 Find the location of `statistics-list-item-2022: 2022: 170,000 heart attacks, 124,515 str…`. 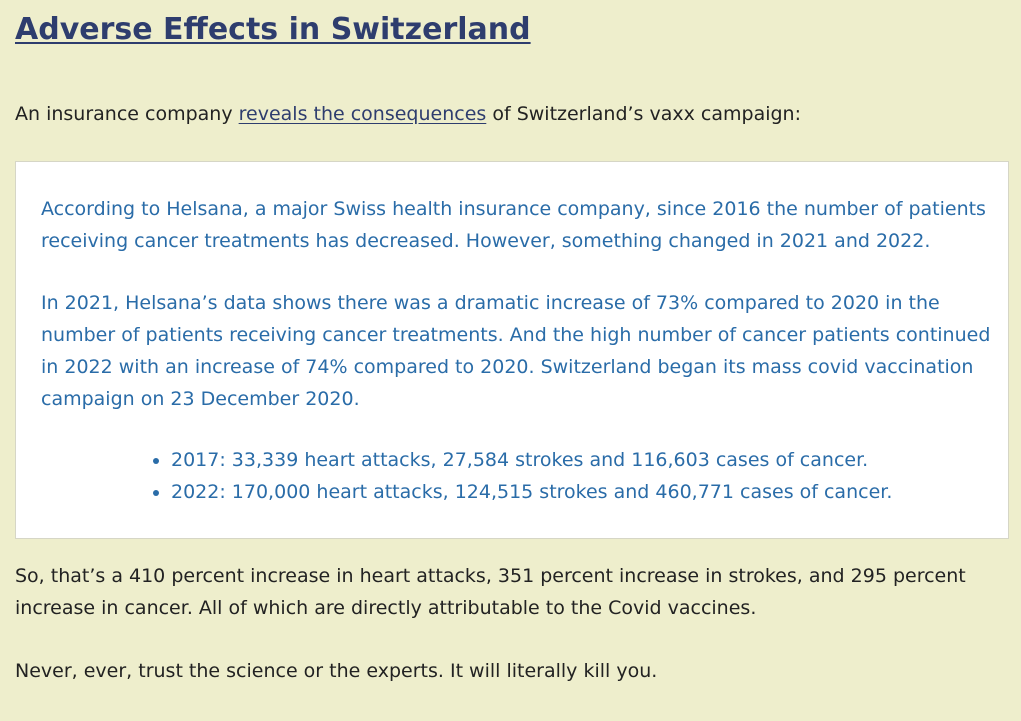

statistics-list-item-2022: 2022: 170,000 heart attacks, 124,515 str… is located at coordinates (531, 492).